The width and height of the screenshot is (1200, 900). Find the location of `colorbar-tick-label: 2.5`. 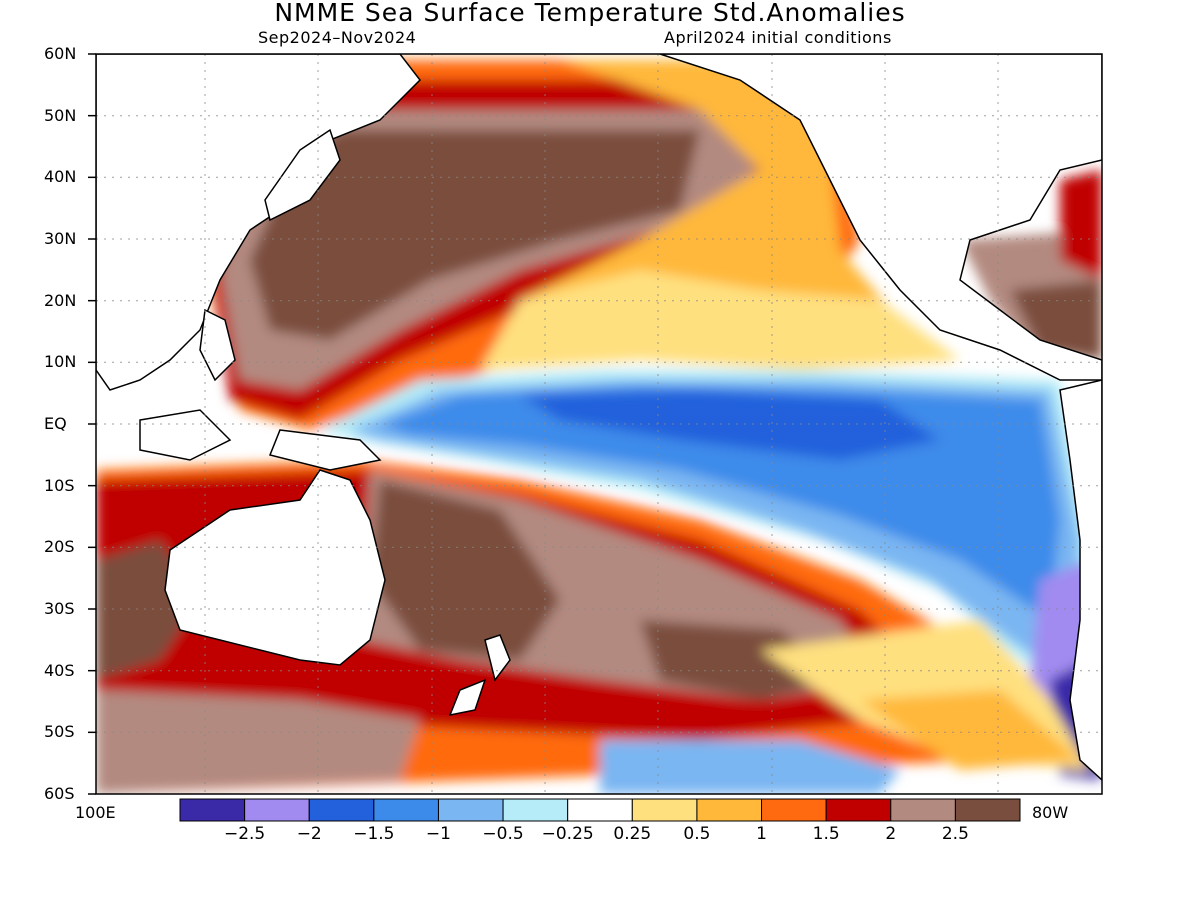

colorbar-tick-label: 2.5 is located at coordinates (955, 834).